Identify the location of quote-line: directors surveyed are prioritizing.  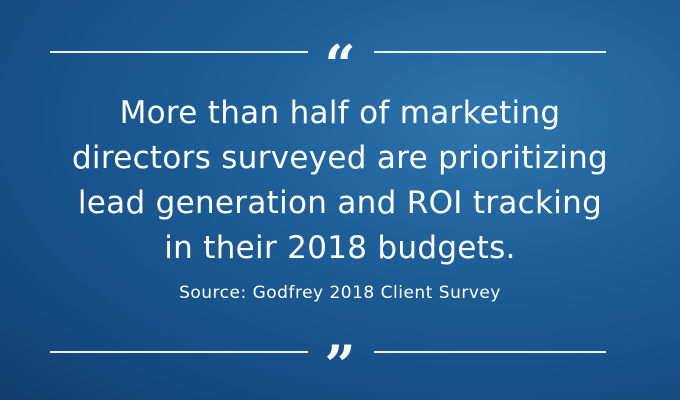
(340, 158).